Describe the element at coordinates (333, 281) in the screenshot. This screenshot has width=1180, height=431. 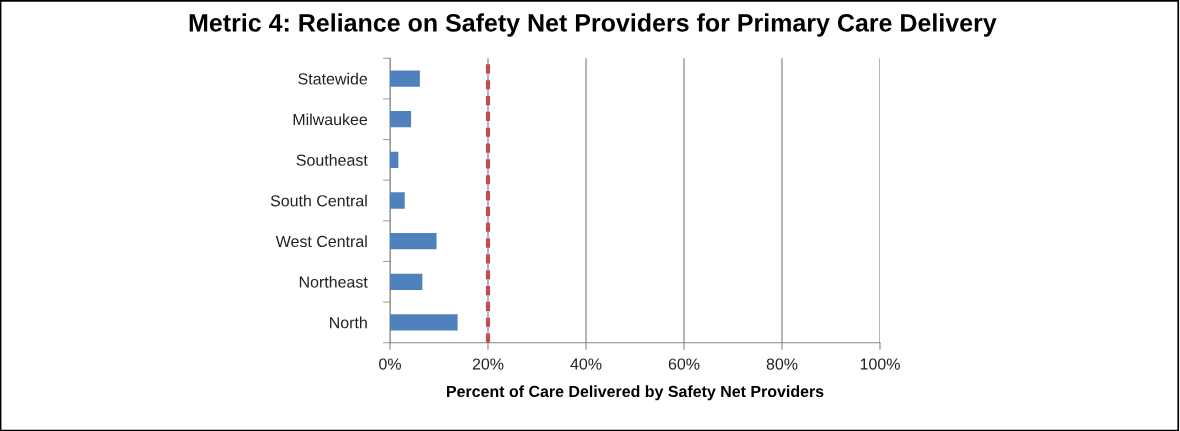
I see `y-tick-label: Northeast` at that location.